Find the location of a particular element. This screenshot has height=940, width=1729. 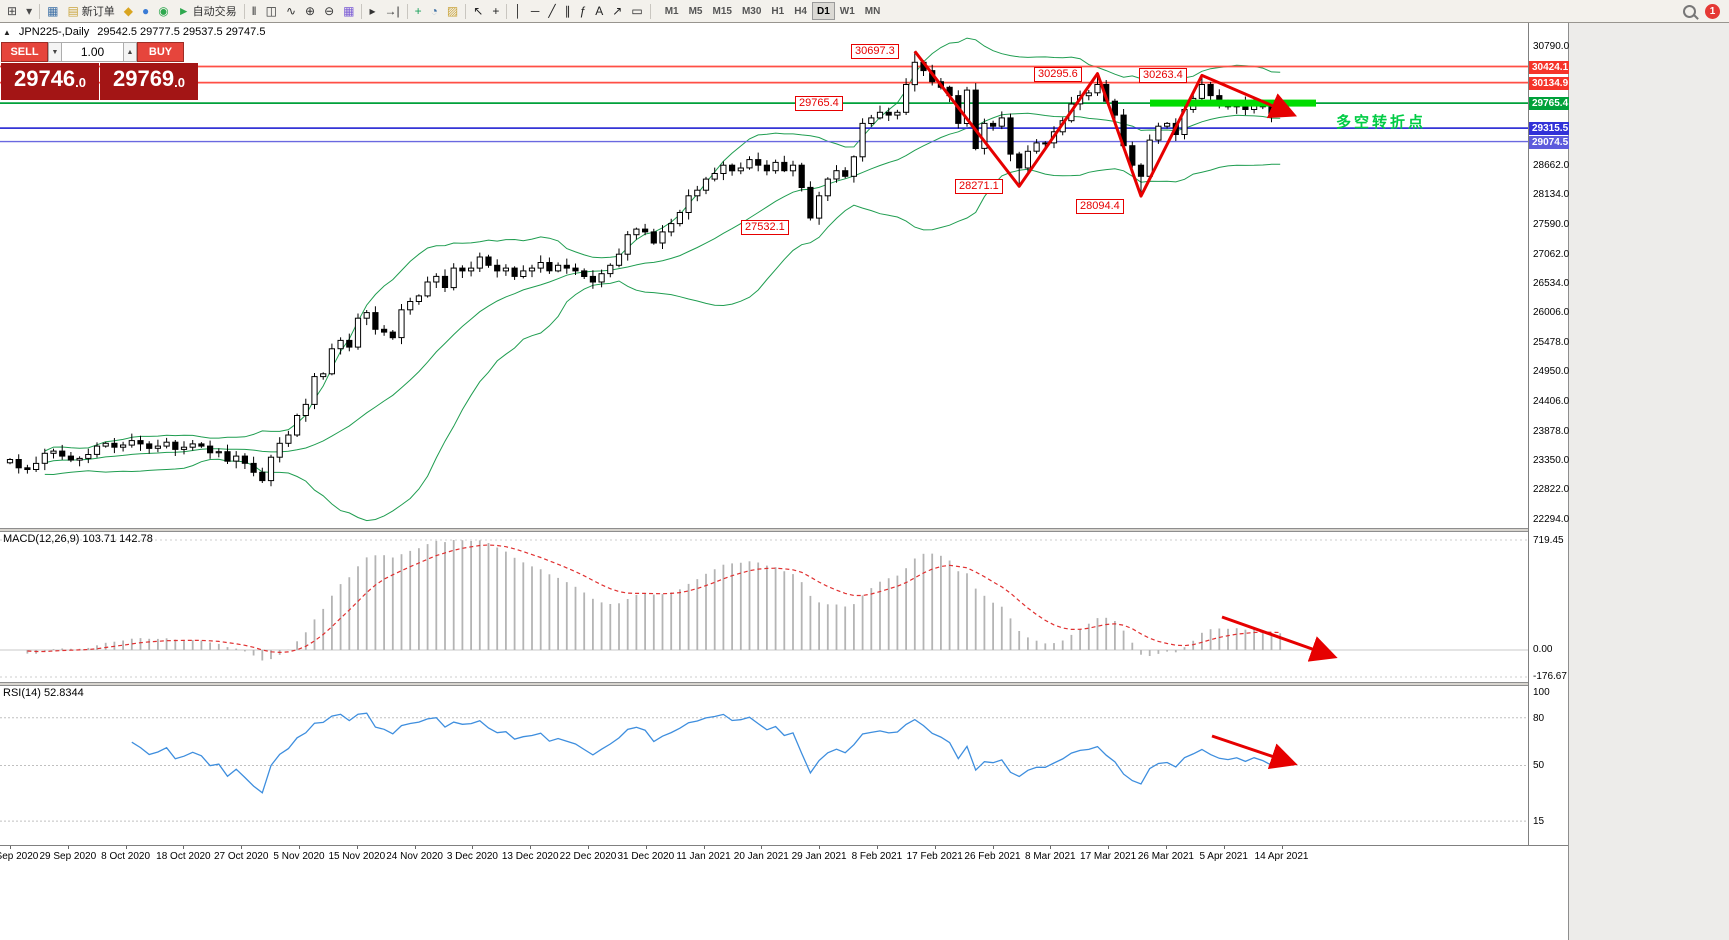

autotrading-button: ► 自动交易 is located at coordinates (207, 11).